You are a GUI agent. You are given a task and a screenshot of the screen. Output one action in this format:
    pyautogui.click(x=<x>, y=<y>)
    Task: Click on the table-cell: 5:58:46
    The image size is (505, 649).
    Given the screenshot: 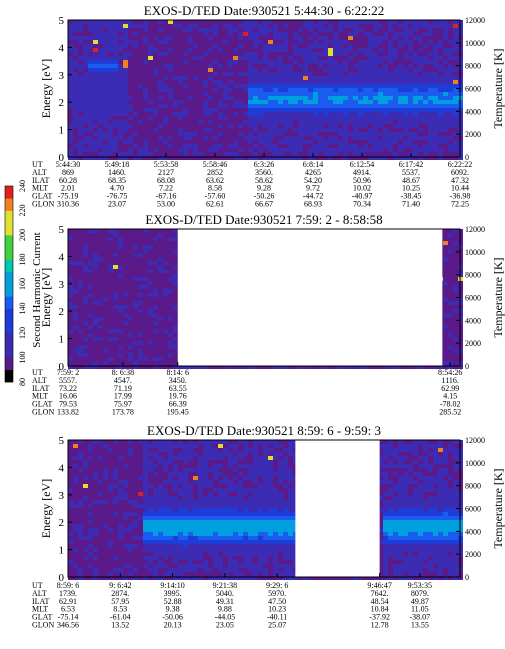 What is the action you would take?
    pyautogui.click(x=215, y=164)
    